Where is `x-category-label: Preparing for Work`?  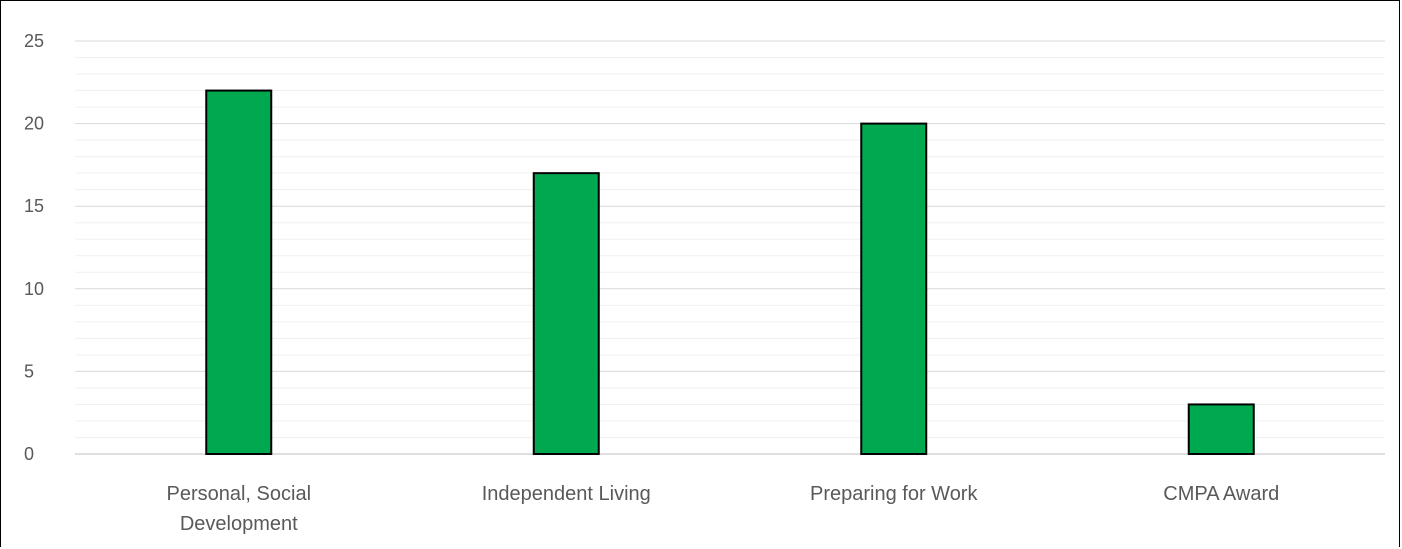 x-category-label: Preparing for Work is located at coordinates (894, 494).